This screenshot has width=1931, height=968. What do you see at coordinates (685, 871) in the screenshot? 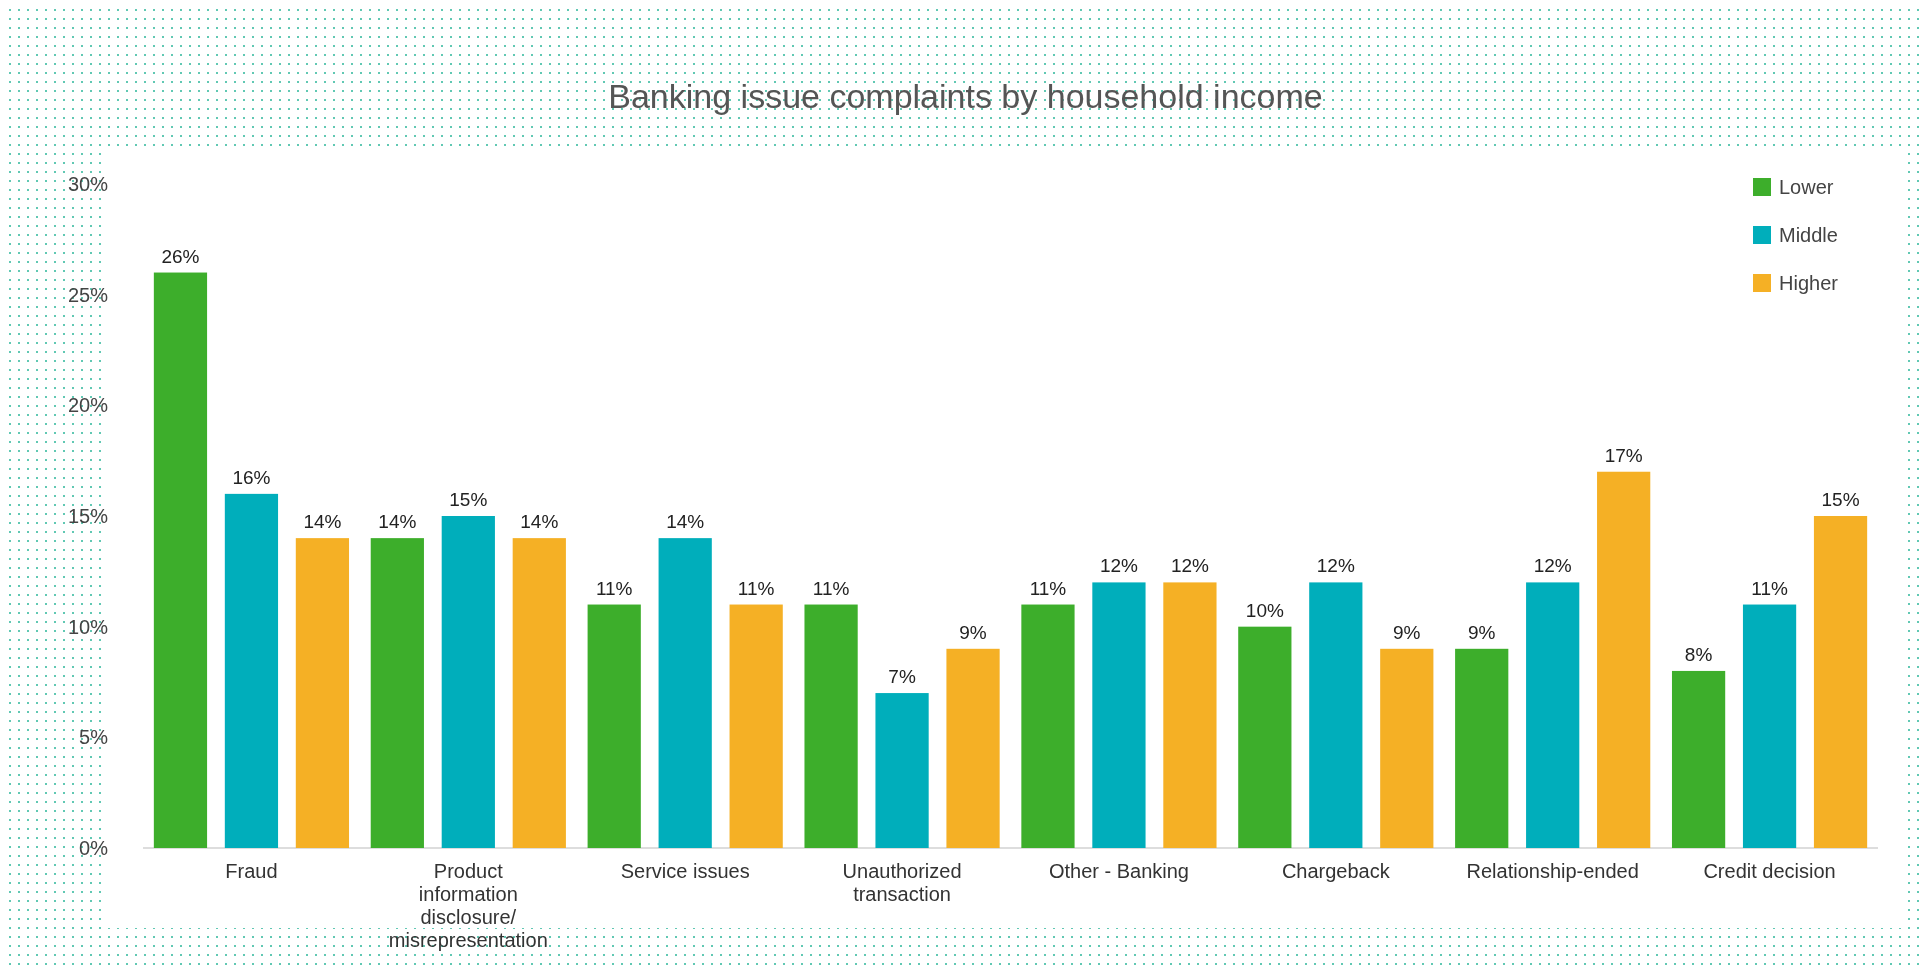
I see `x-tick-label: Service issues` at bounding box center [685, 871].